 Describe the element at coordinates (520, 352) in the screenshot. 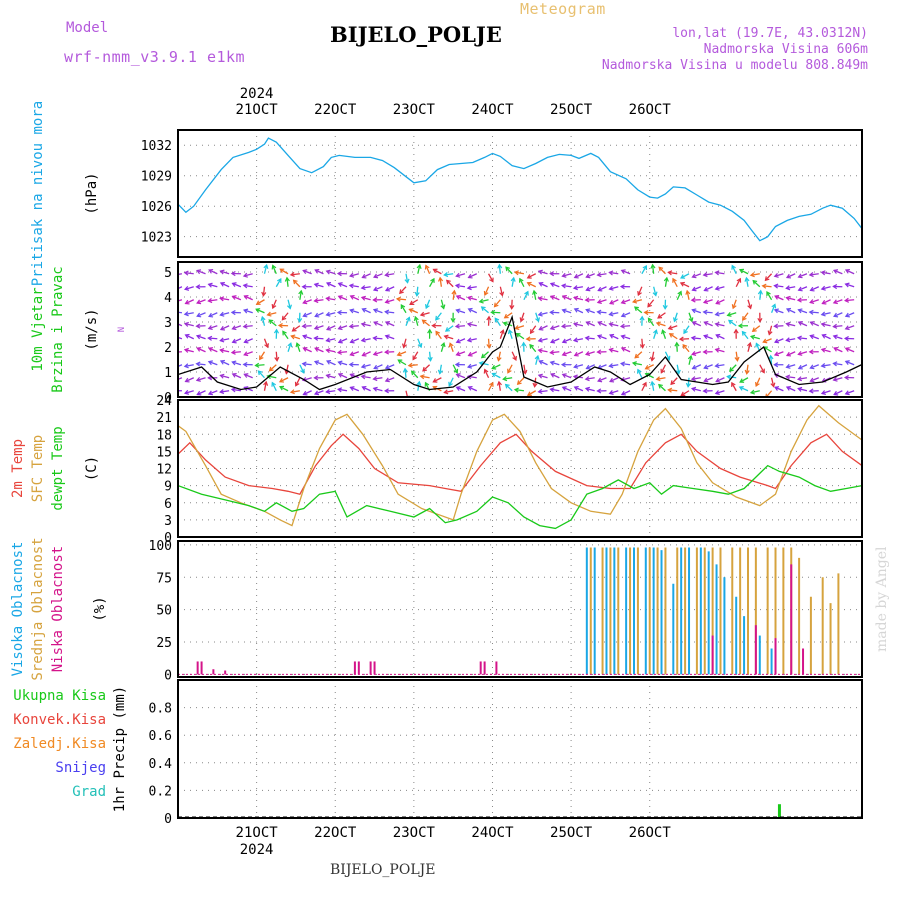

I see `series-line-brzina` at that location.